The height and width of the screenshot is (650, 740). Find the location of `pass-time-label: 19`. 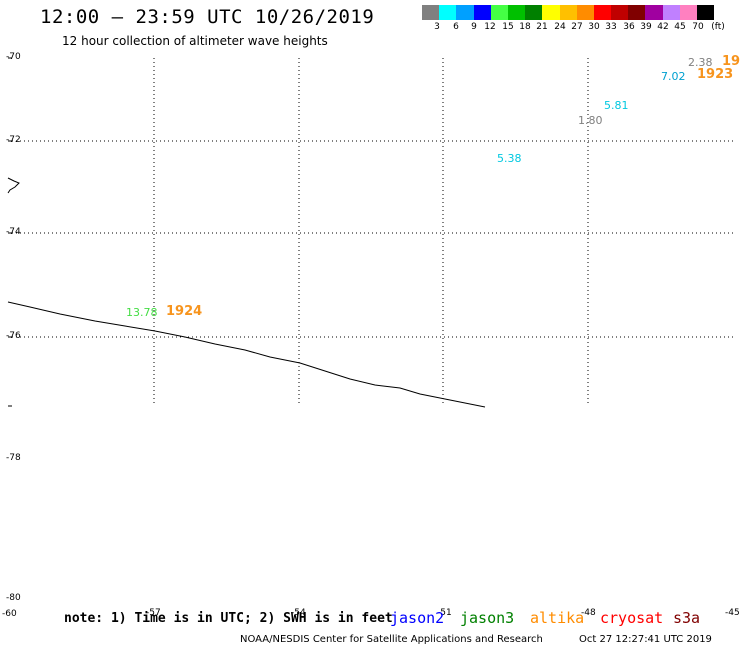

pass-time-label: 19 is located at coordinates (731, 61).